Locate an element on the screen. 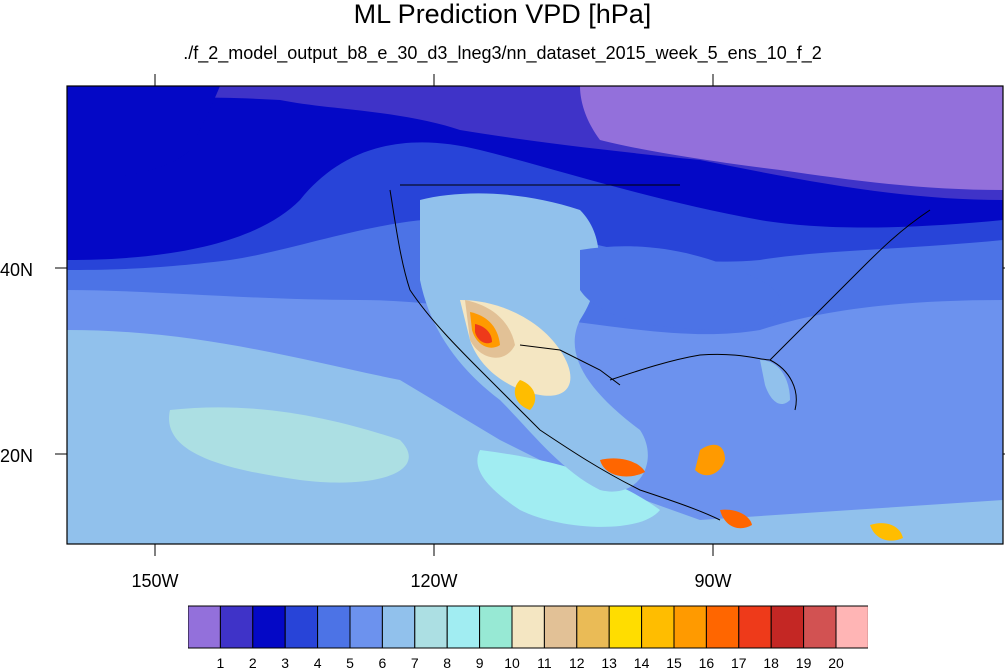 The image size is (1005, 672). colorbar-tick-label: 7 is located at coordinates (414, 663).